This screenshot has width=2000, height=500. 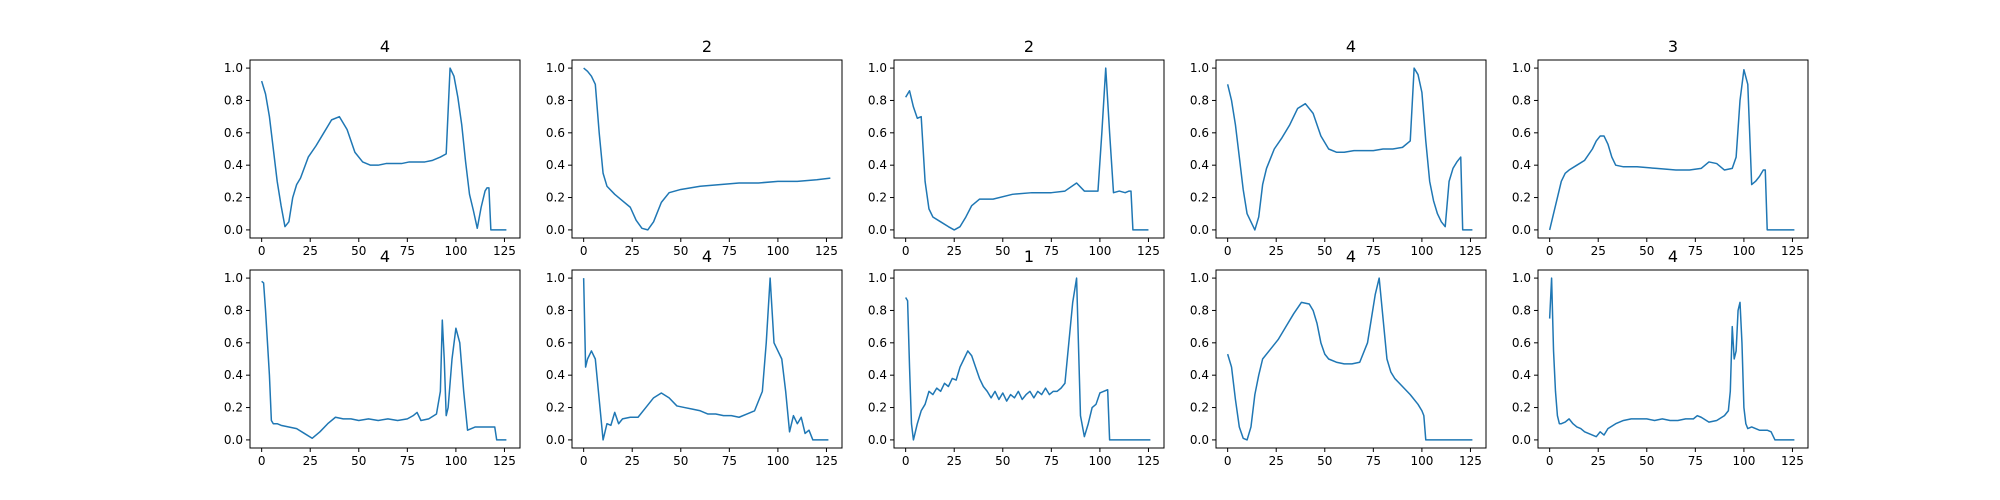 I want to click on subplot-5: 3 0 25 50 75 100 125 0.0 0.2 0.4 0.6 0.8 1.0, so click(x=1660, y=147).